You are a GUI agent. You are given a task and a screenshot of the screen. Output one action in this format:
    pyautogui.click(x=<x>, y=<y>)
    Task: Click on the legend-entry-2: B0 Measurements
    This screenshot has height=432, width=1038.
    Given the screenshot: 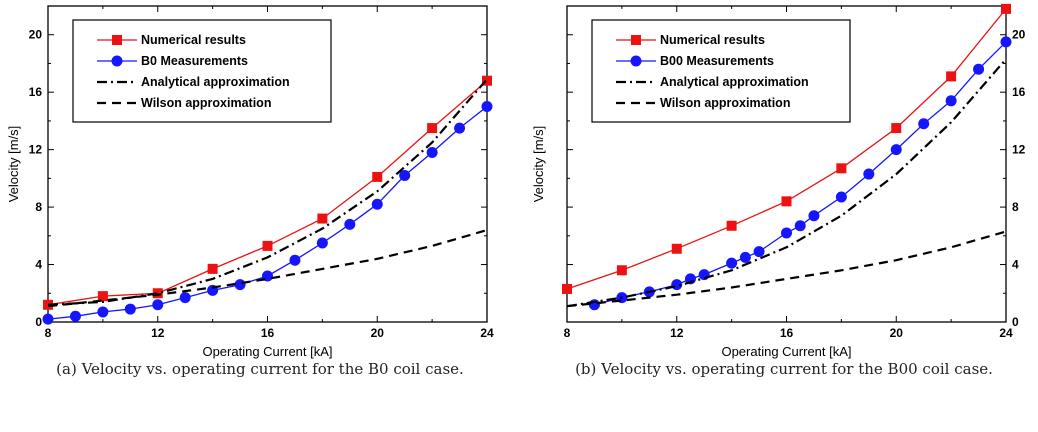 What is the action you would take?
    pyautogui.click(x=194, y=61)
    